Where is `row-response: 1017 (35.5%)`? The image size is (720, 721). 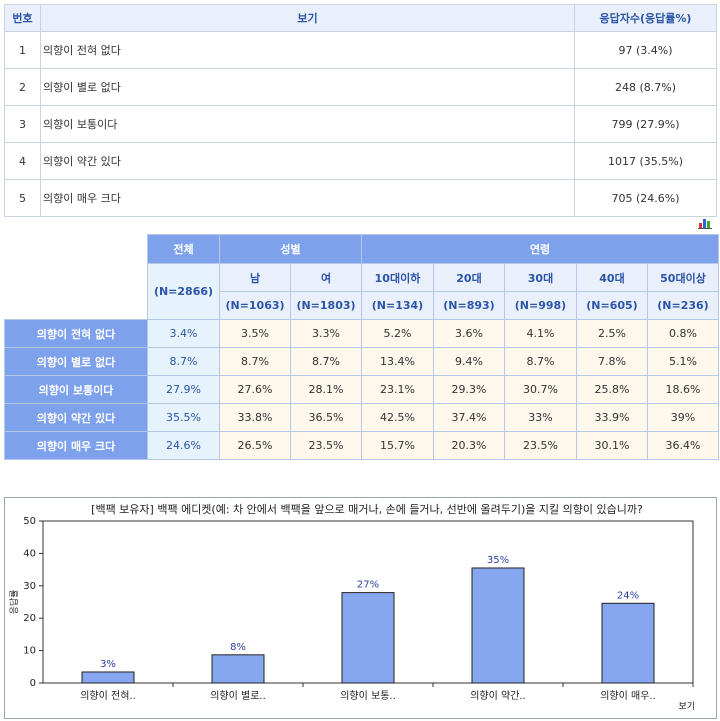 row-response: 1017 (35.5%) is located at coordinates (645, 161).